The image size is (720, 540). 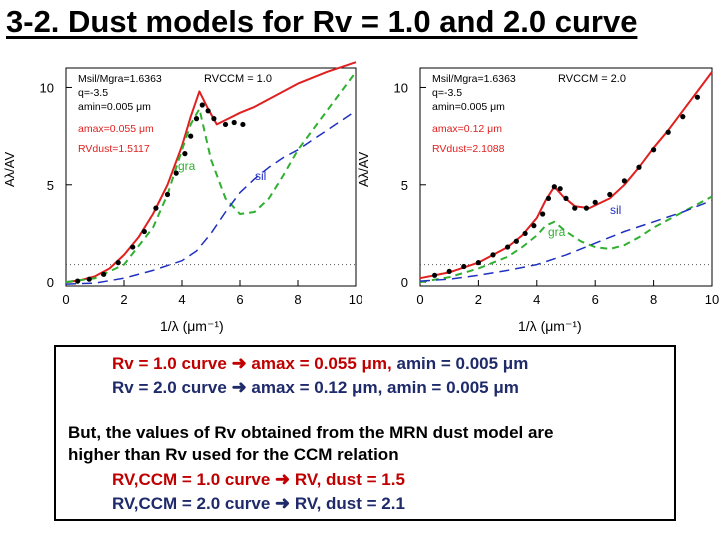 I want to click on rv1-lhs: Rv = 1.0 curve, so click(x=169, y=363).